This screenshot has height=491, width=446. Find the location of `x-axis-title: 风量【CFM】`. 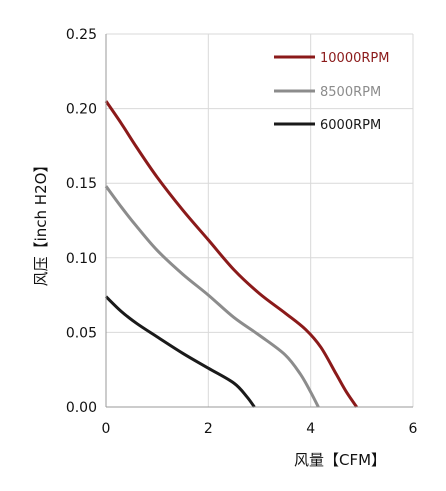

x-axis-title: 风量【CFM】 is located at coordinates (340, 460).